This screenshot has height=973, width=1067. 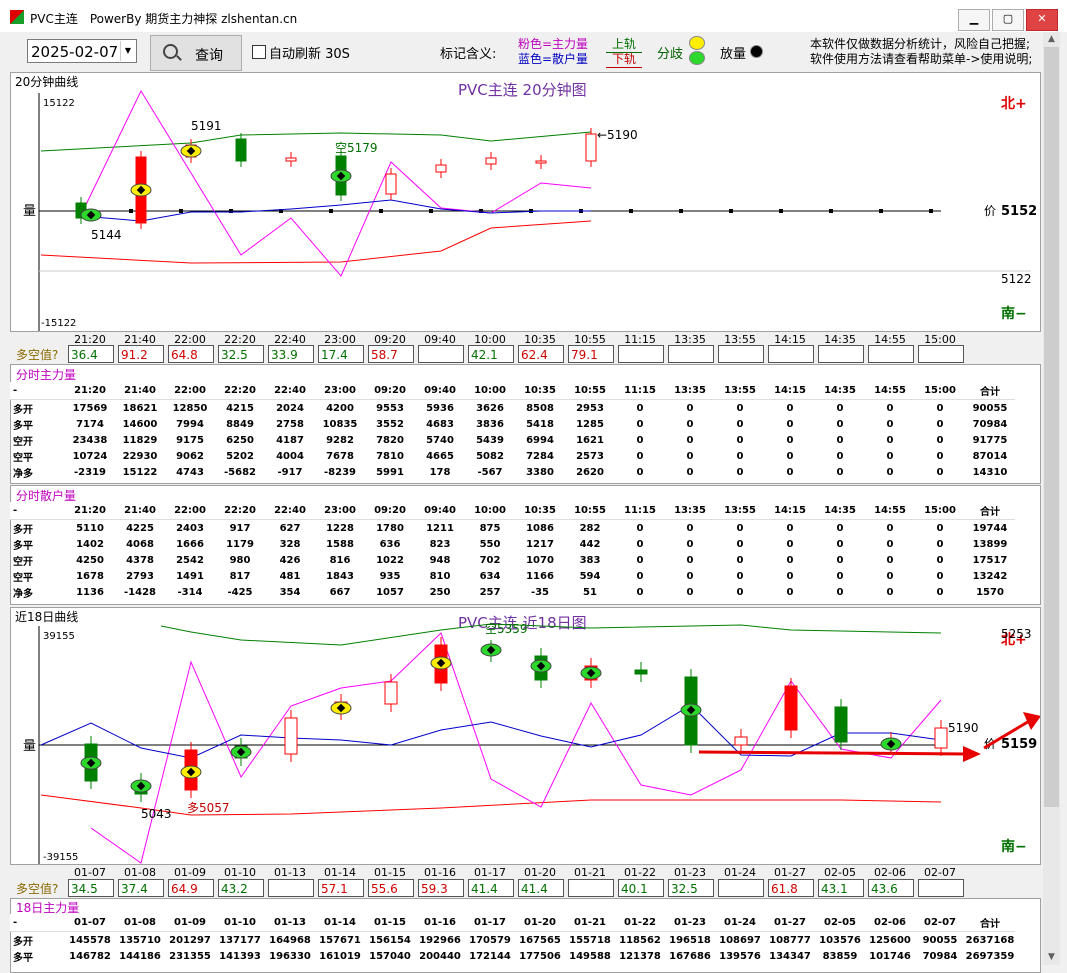 What do you see at coordinates (590, 560) in the screenshot?
I see `table-cell: 383` at bounding box center [590, 560].